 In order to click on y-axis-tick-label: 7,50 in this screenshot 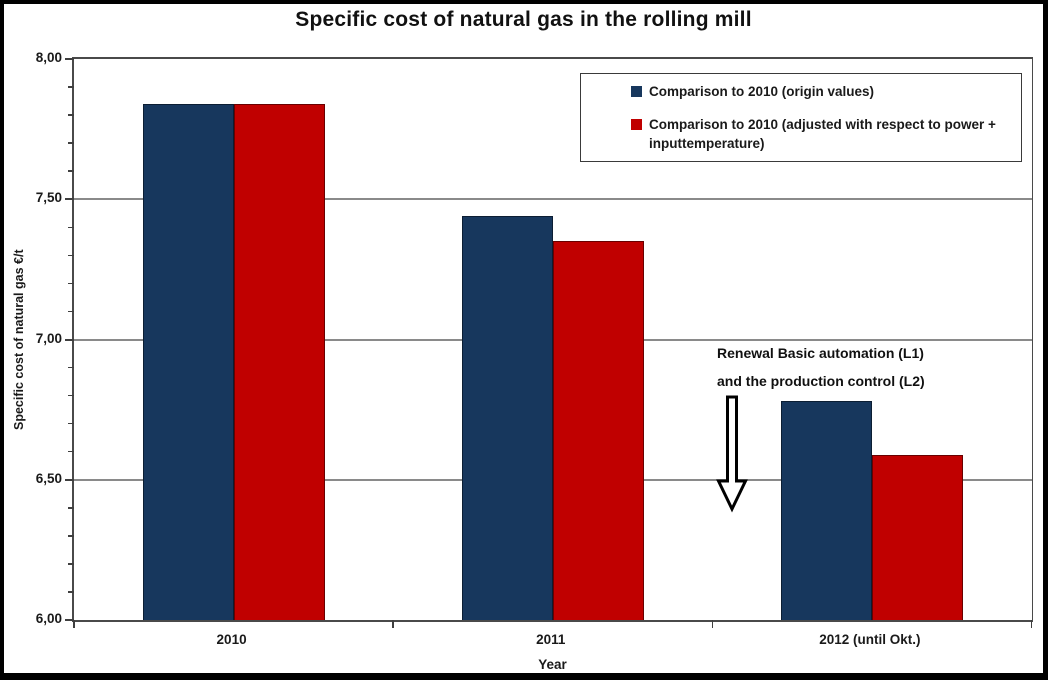, I will do `click(48, 198)`.